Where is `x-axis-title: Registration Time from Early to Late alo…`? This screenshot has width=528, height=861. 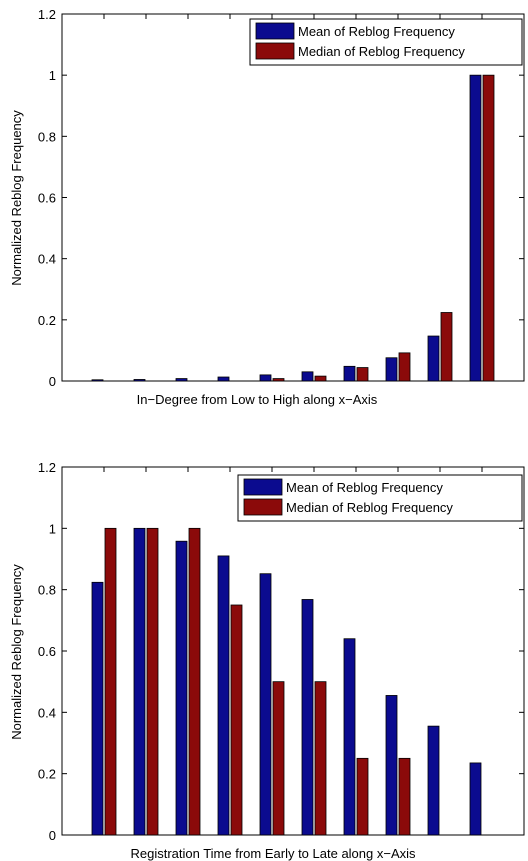 x-axis-title: Registration Time from Early to Late alo… is located at coordinates (273, 853).